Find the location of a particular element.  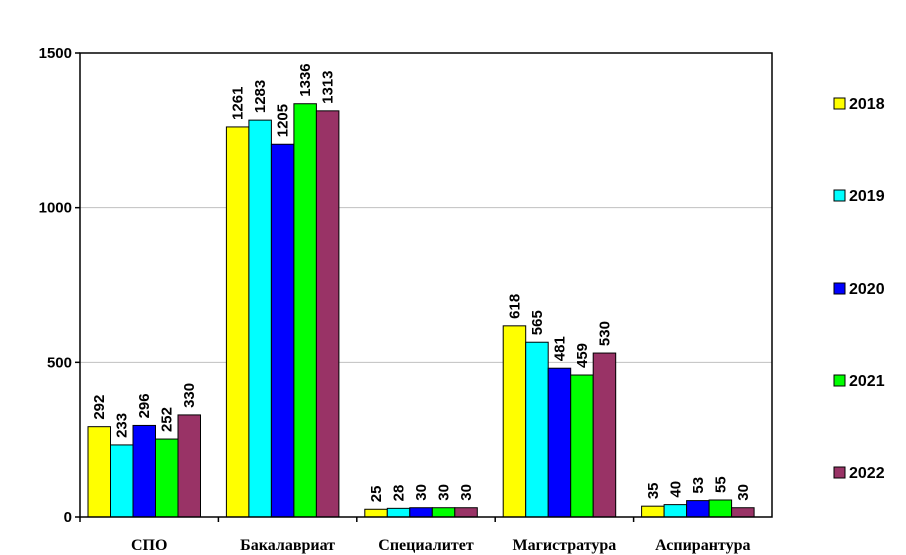

data-label: 53 is located at coordinates (698, 485).